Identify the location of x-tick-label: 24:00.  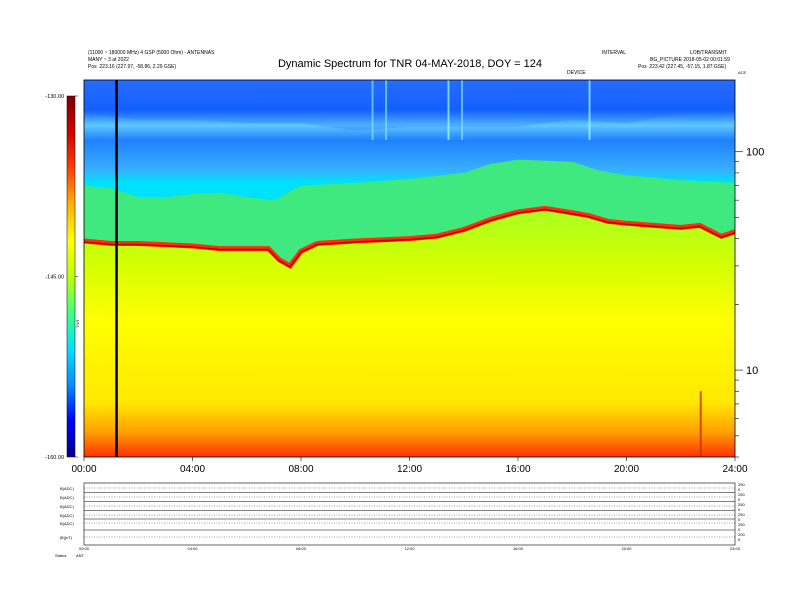
(734, 469).